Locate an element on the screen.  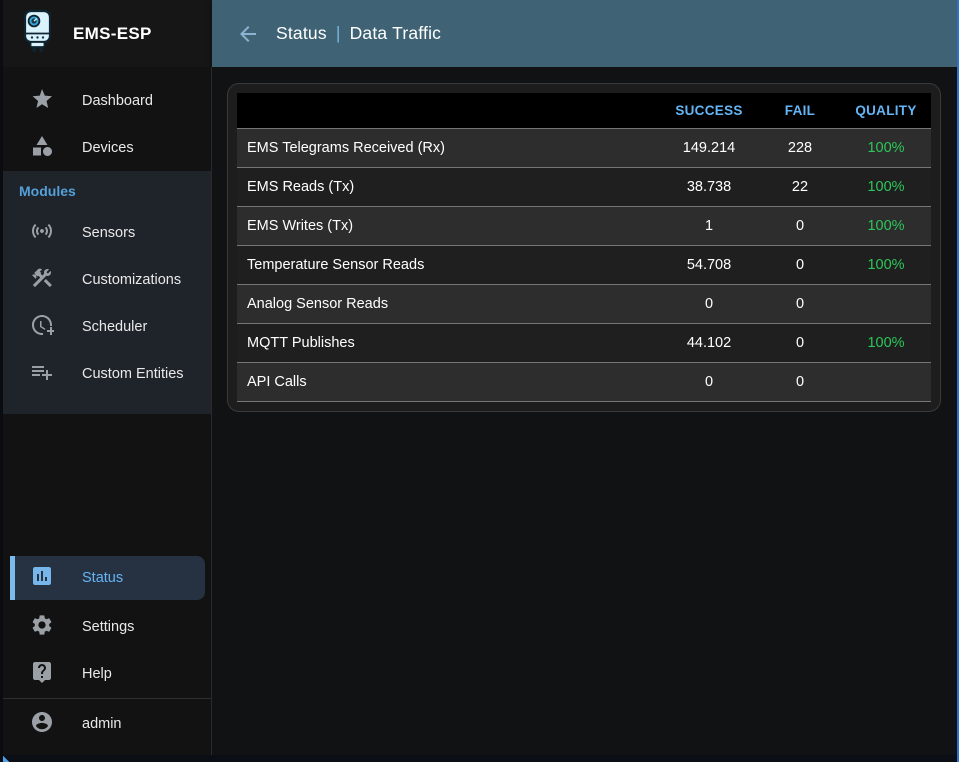
metric-name: Analog Sensor Reads is located at coordinates (448, 303).